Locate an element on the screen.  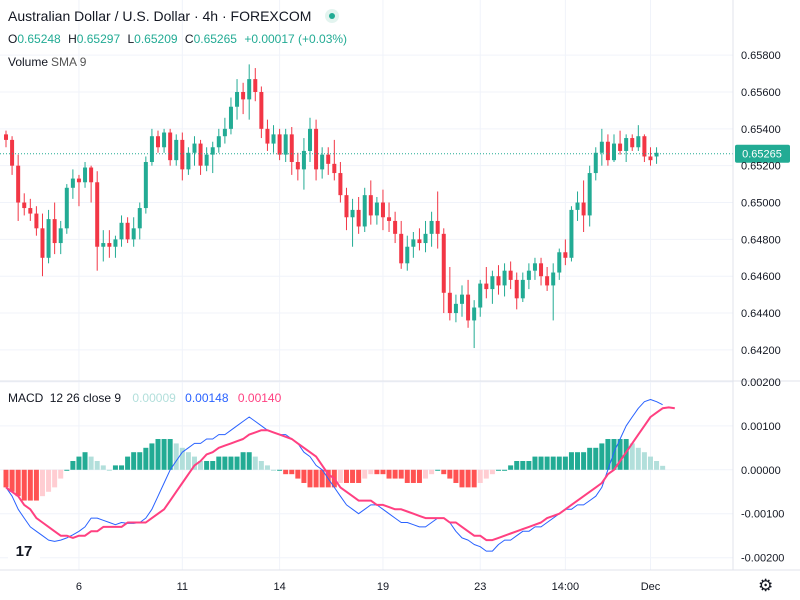
time-tick-label: 11 is located at coordinates (182, 587).